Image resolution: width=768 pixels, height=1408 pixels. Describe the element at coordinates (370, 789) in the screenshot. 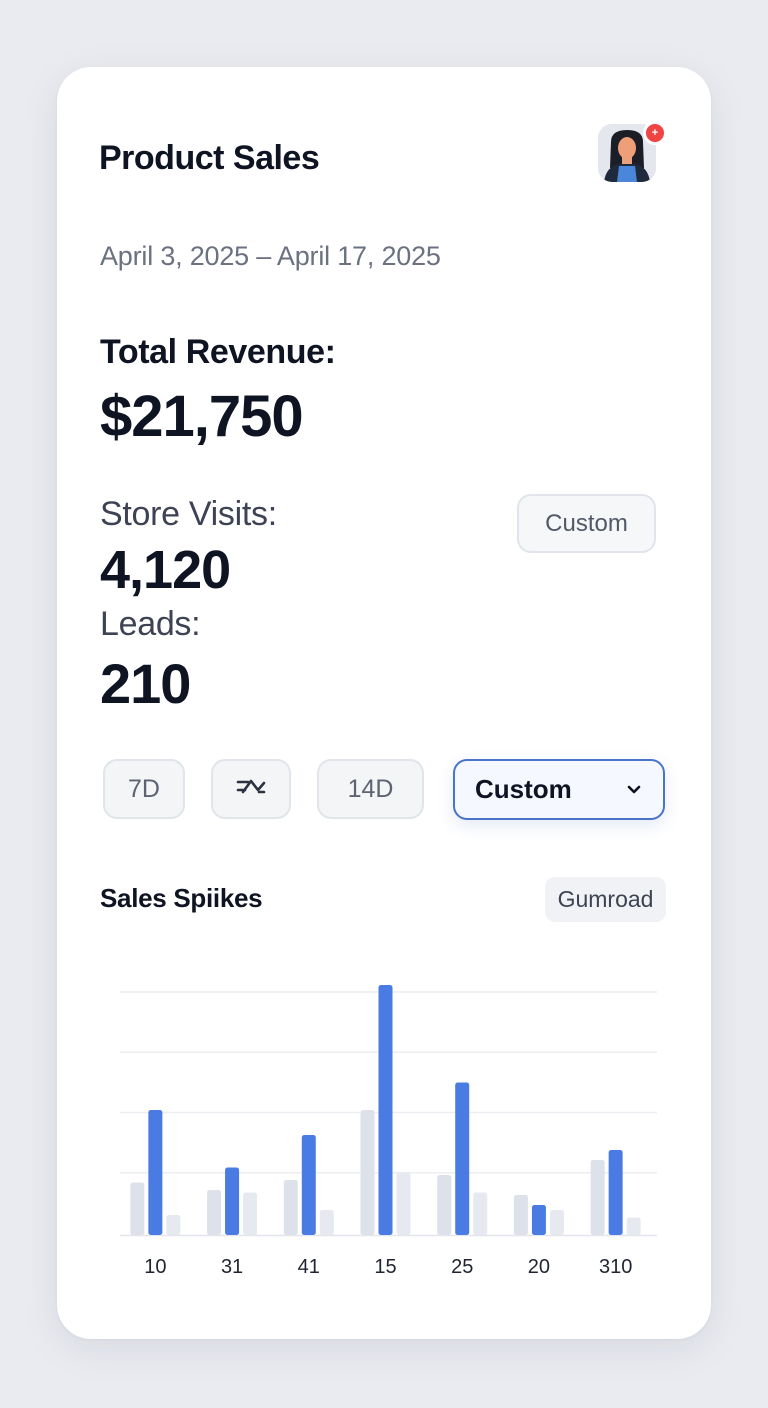

I see `range-14d-button: 14D` at that location.